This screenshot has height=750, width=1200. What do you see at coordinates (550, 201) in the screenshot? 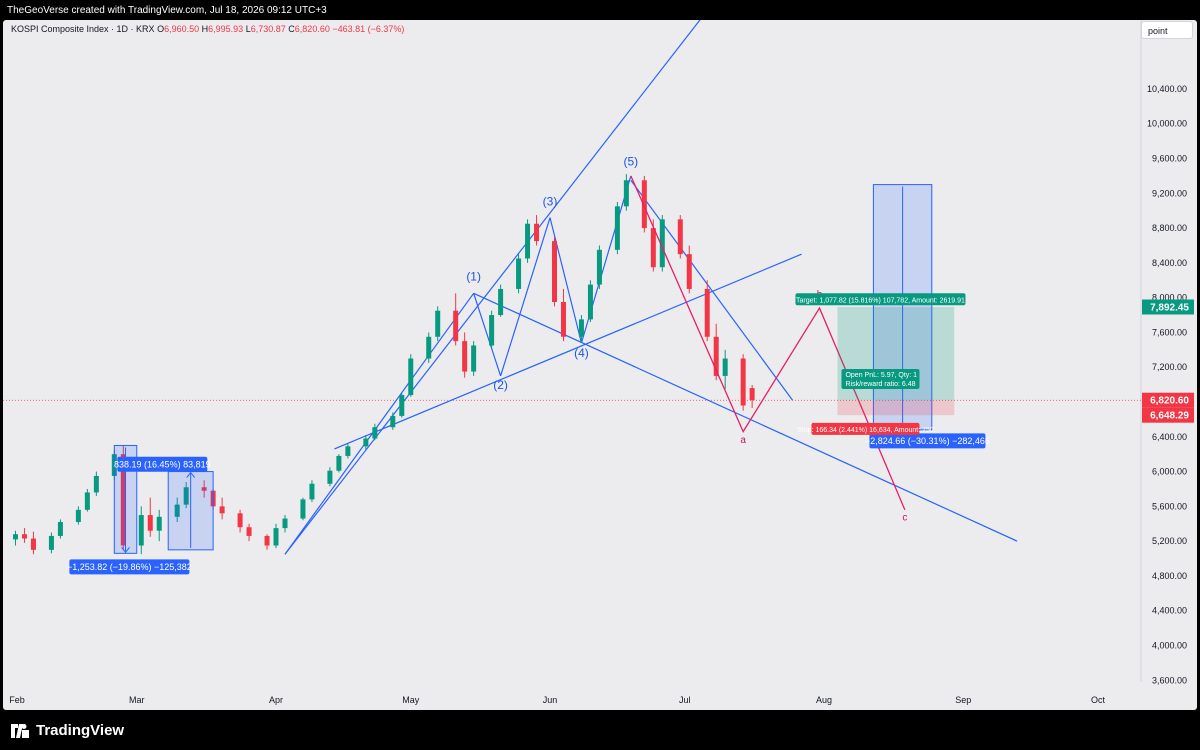
I see `wave-label: (3)` at bounding box center [550, 201].